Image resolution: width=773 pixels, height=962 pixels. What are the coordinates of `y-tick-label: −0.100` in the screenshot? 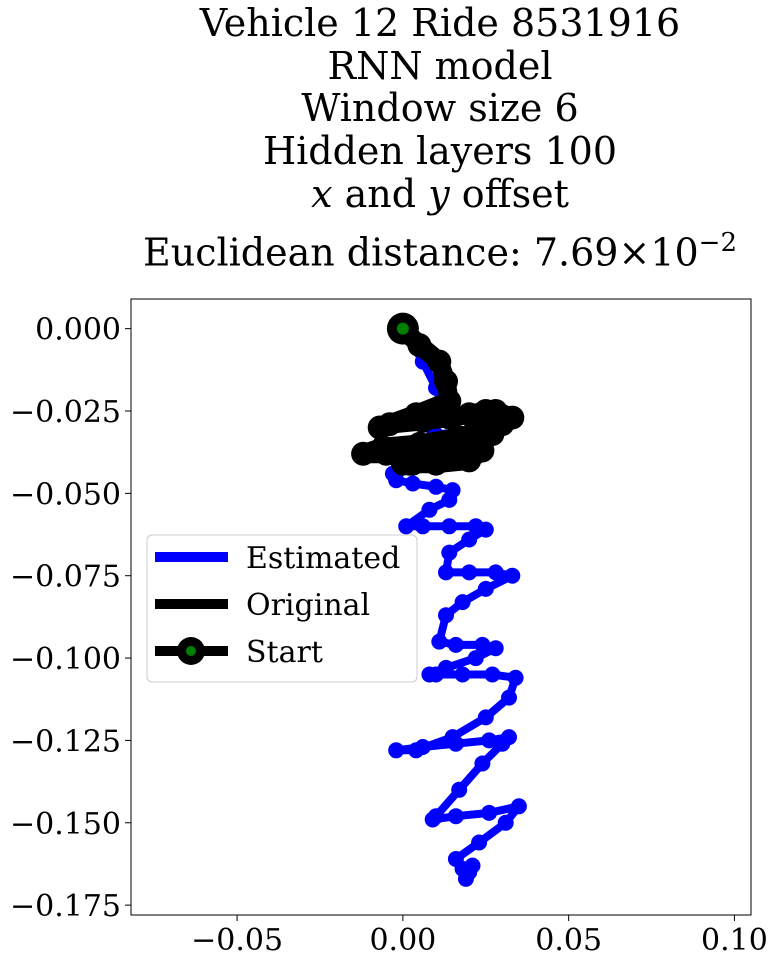 It's located at (65, 659).